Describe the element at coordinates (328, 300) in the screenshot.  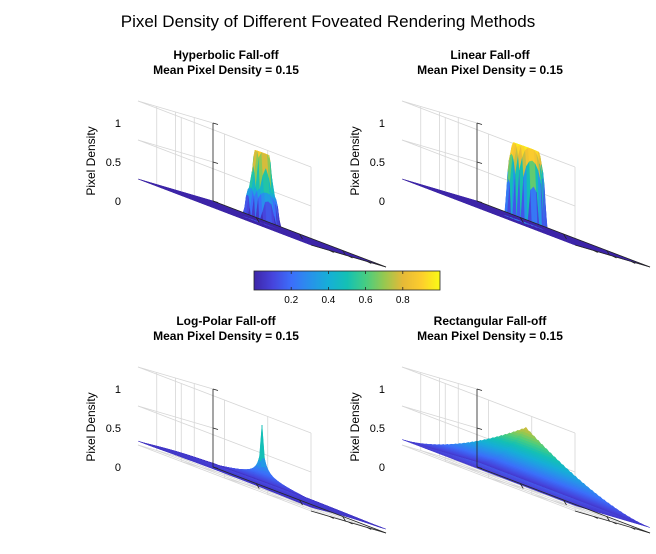
I see `colorbar-tick-label: 0.4` at that location.